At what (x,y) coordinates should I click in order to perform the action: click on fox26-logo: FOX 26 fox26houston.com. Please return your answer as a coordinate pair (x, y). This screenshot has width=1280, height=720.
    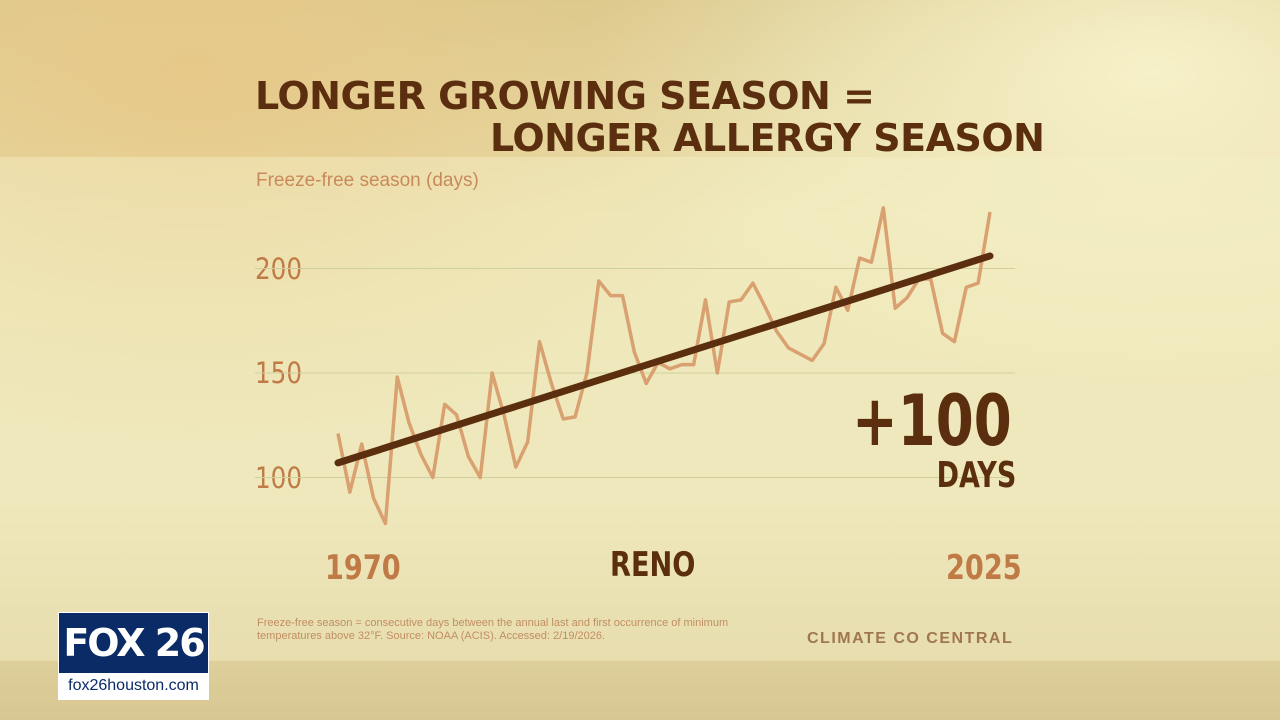
    Looking at the image, I should click on (133, 656).